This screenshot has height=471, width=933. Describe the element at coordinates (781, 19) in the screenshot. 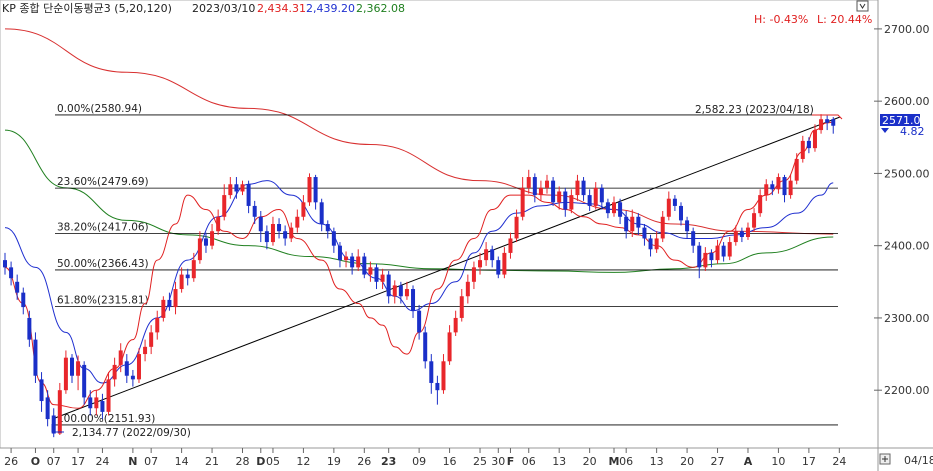

I see `high-pct: H: -0.43%` at that location.